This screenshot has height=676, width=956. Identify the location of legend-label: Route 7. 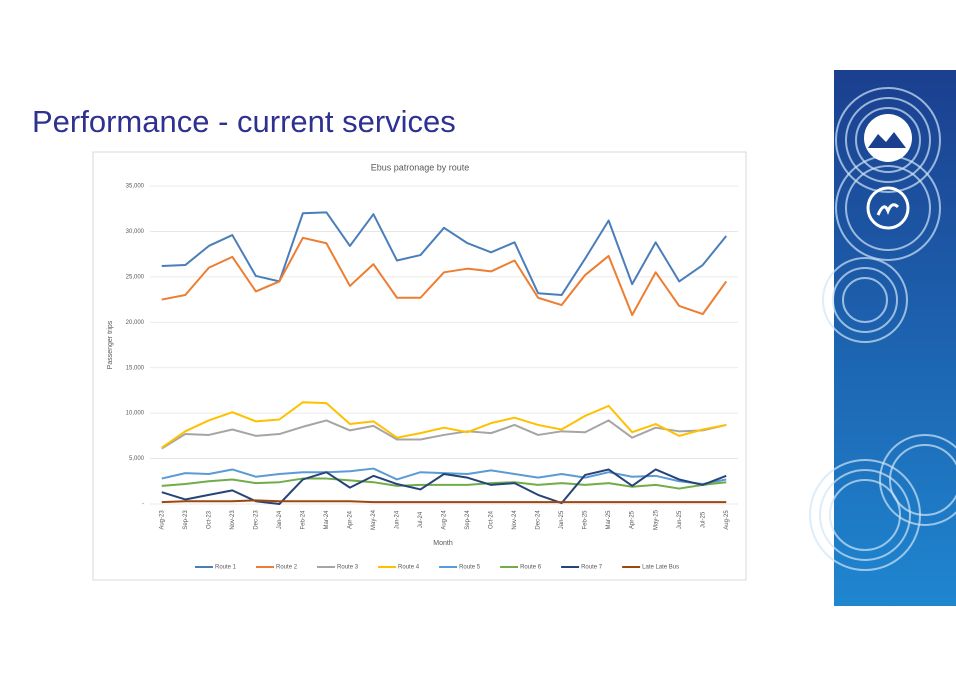
(592, 568).